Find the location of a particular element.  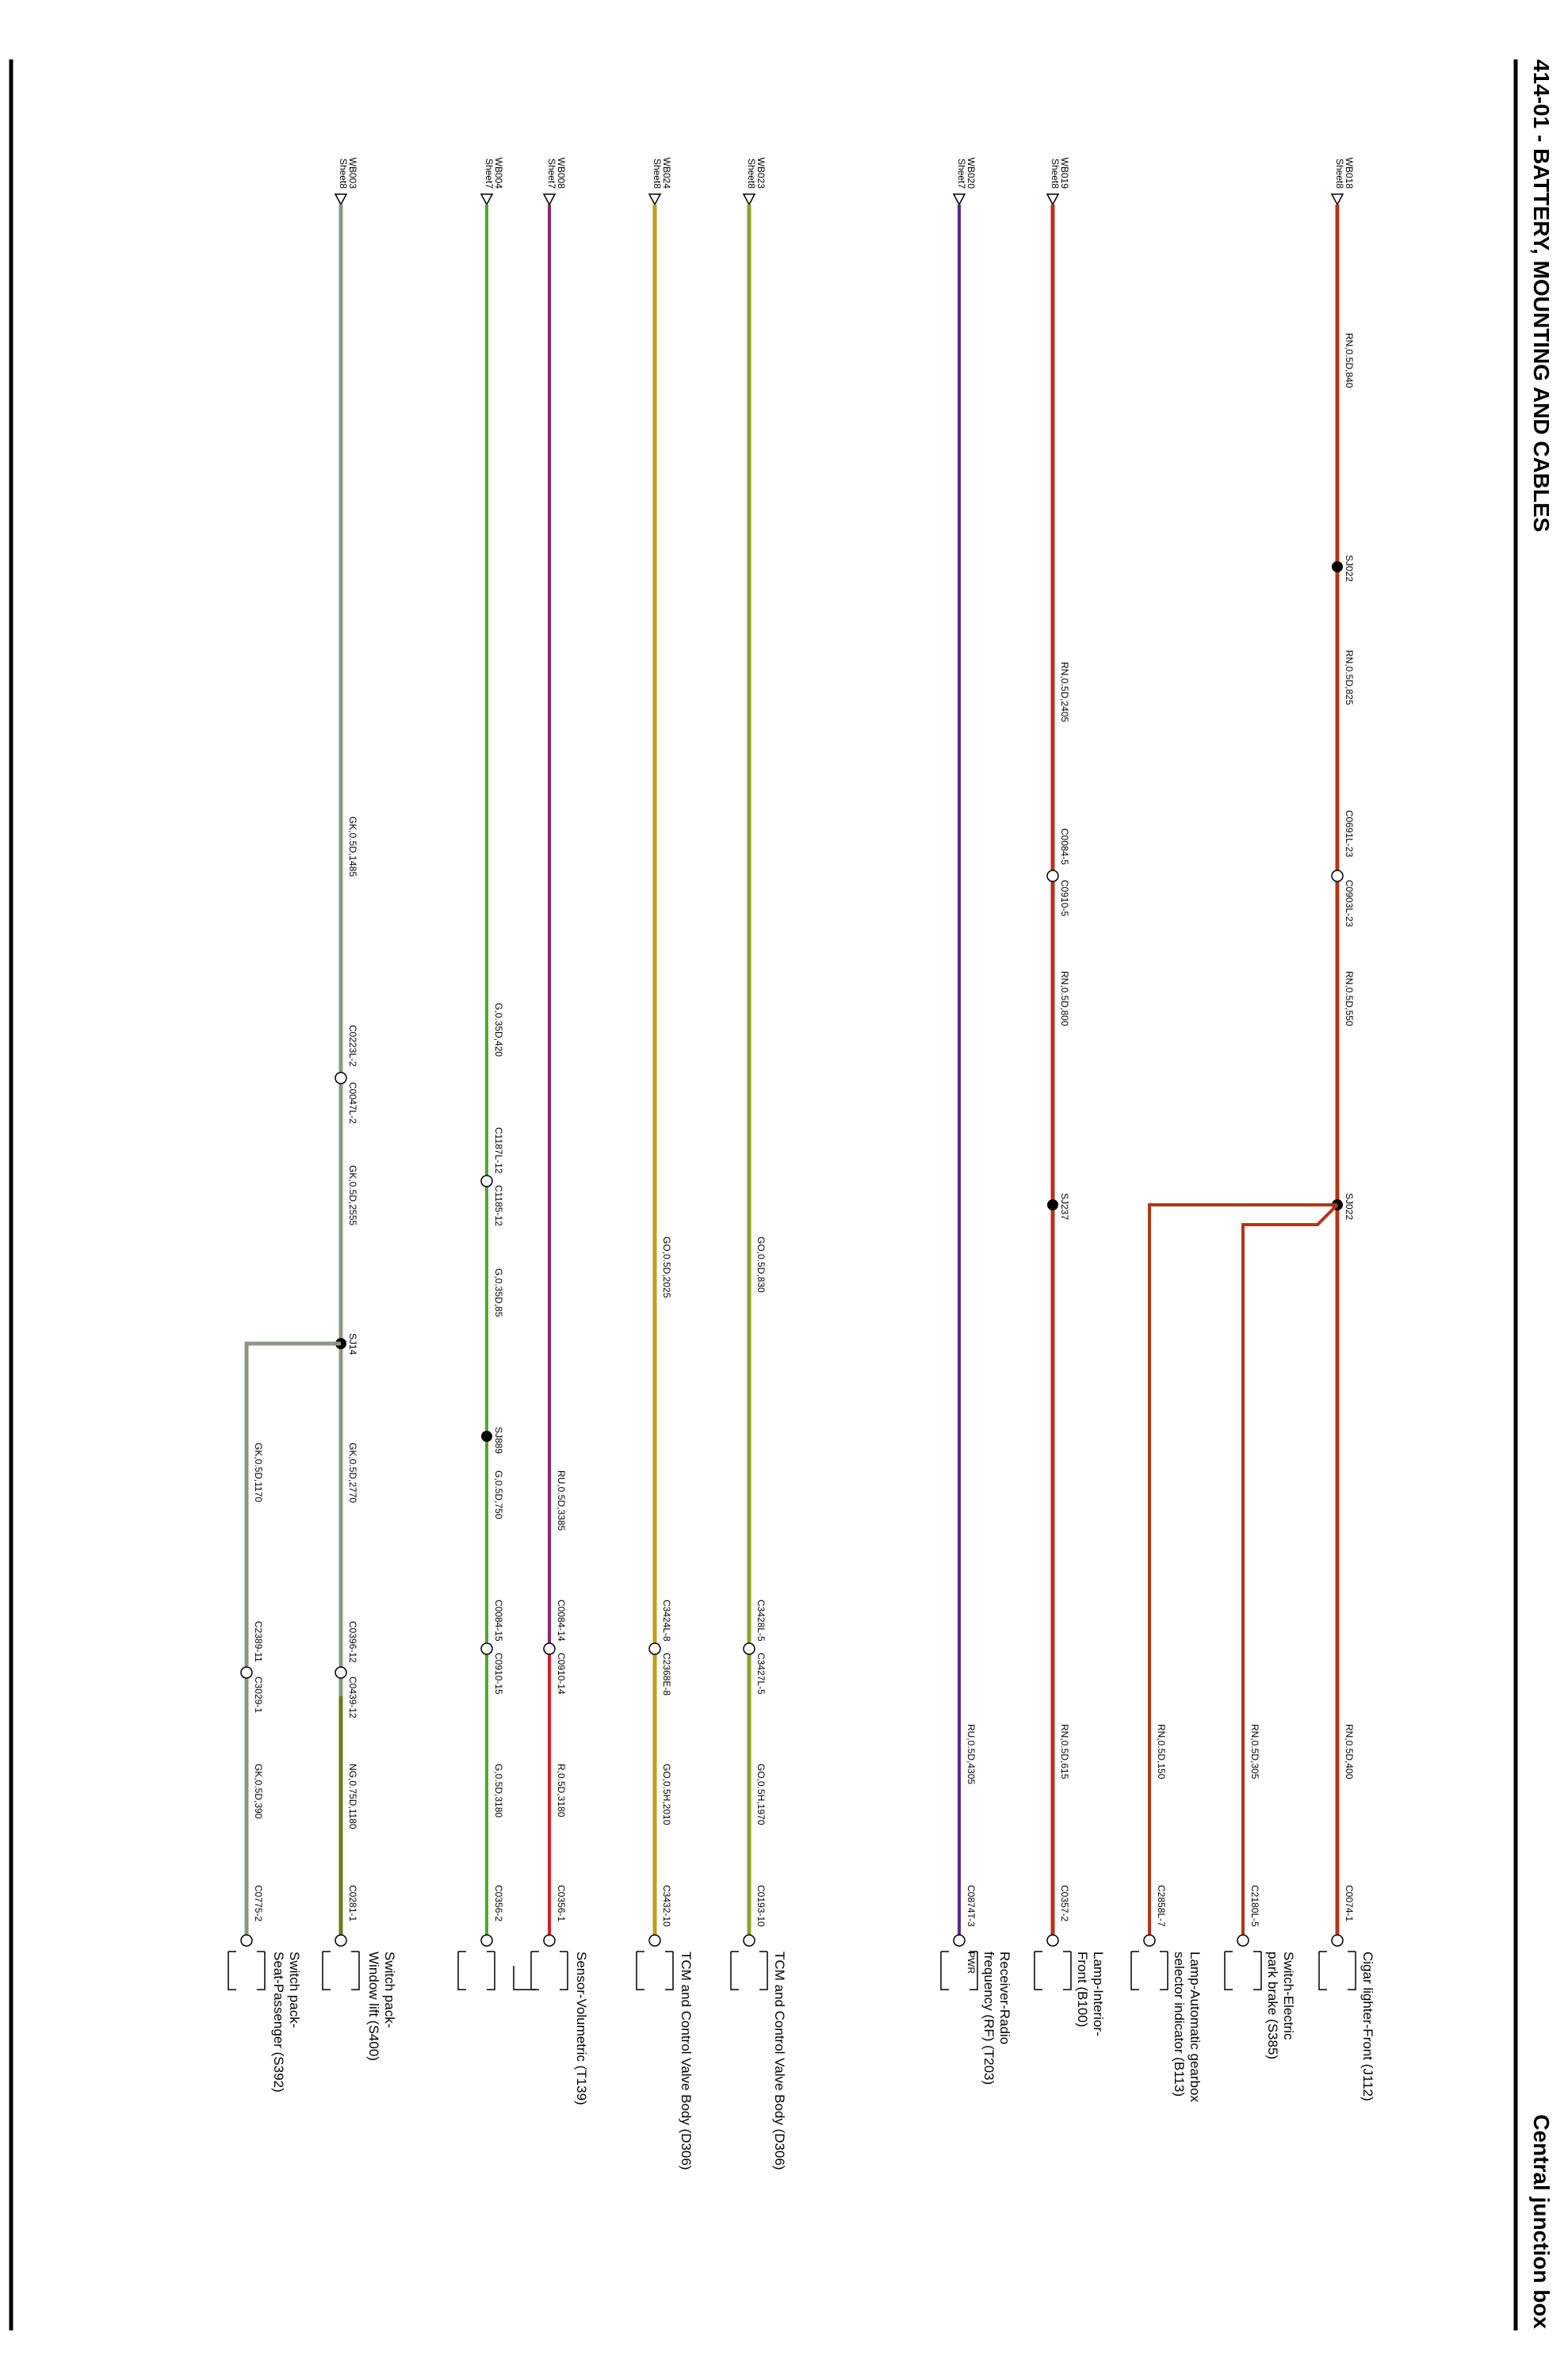

component-name: Front (B100) is located at coordinates (1082, 1989).